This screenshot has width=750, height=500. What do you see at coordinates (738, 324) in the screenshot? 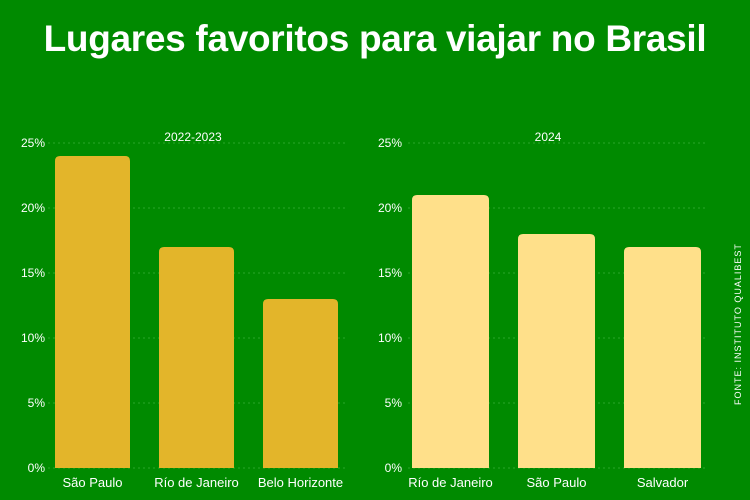
I see `source-note: FONTE: INSTITUTO QUALIBEST` at bounding box center [738, 324].